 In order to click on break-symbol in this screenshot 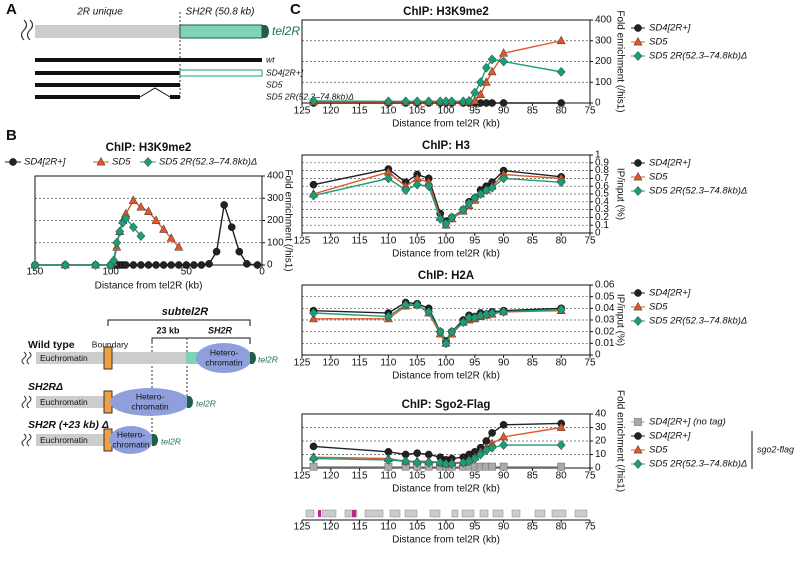, I will do `click(26, 358)`.